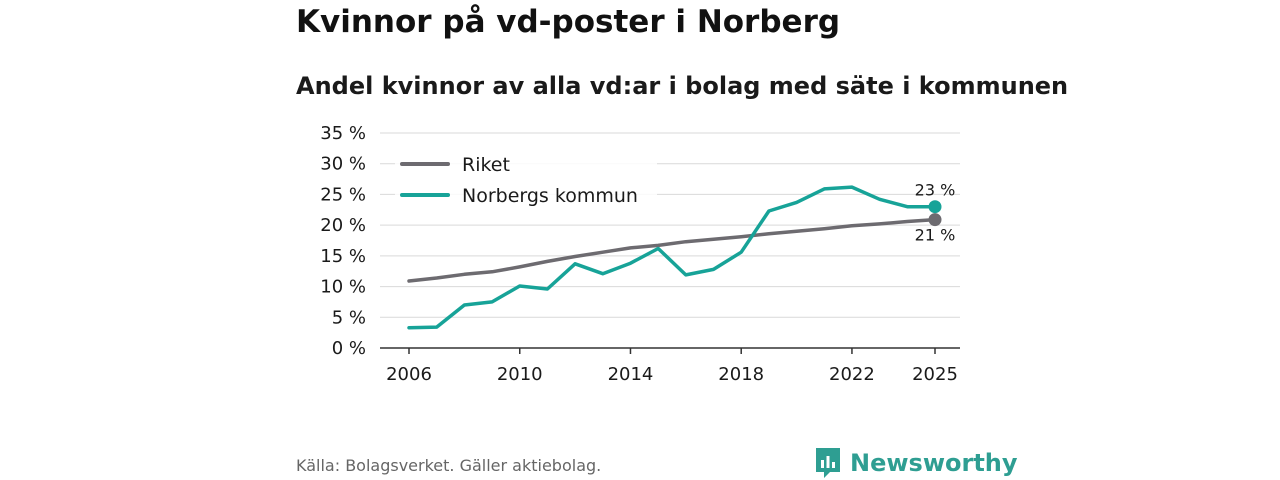  Describe the element at coordinates (343, 133) in the screenshot. I see `y-tick-label: 35 %` at that location.